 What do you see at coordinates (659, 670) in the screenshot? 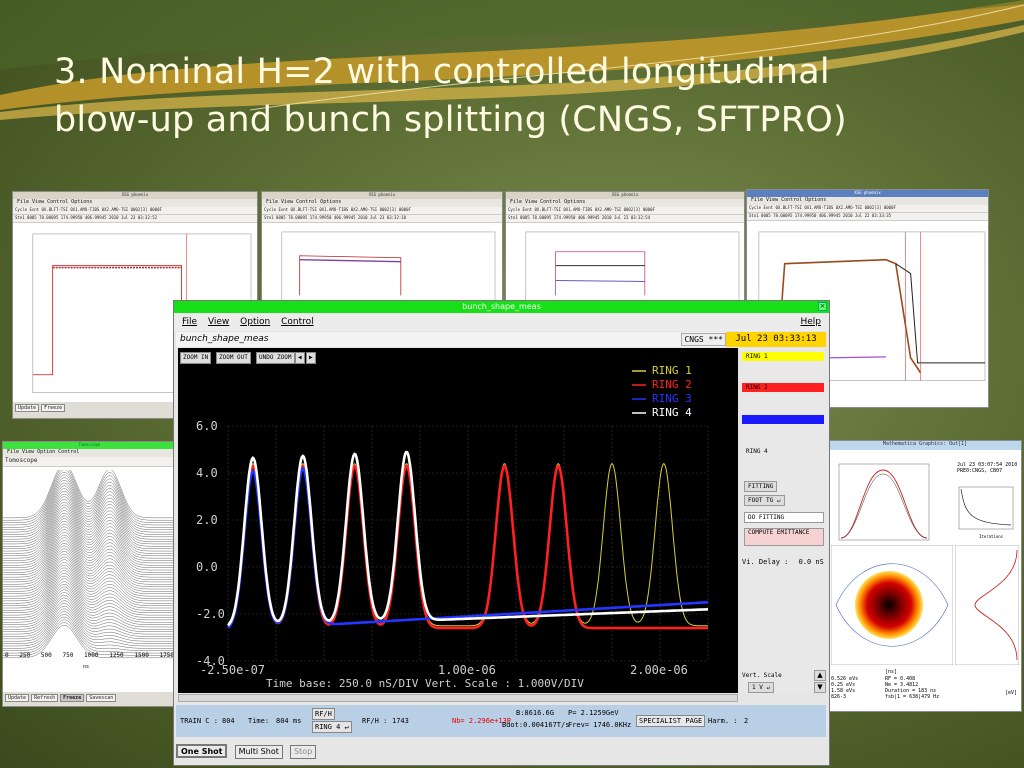
I see `x-tick-label: 2.00e-06` at bounding box center [659, 670].